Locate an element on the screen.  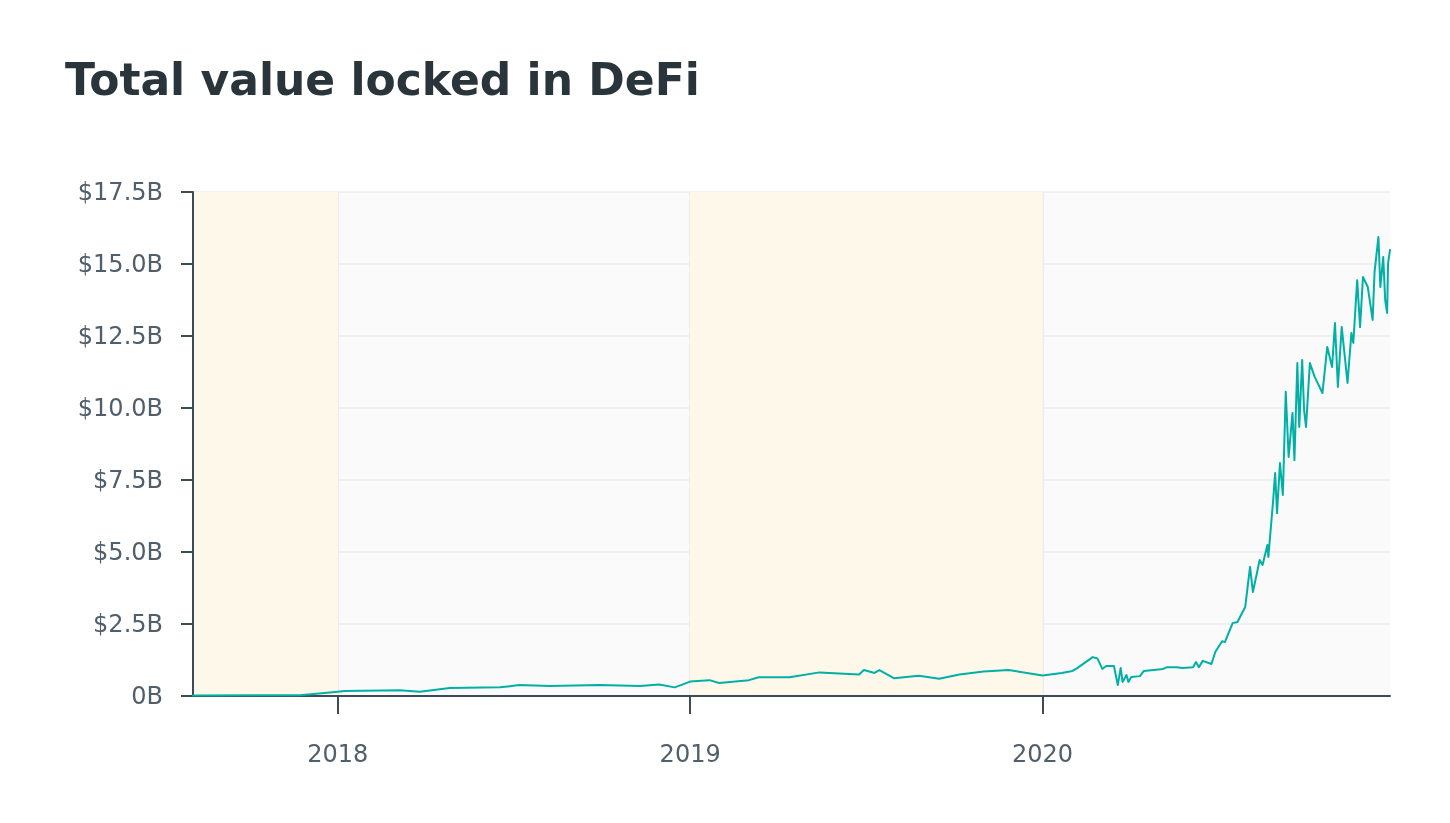
y-tick-label: $15.0B is located at coordinates (120, 264).